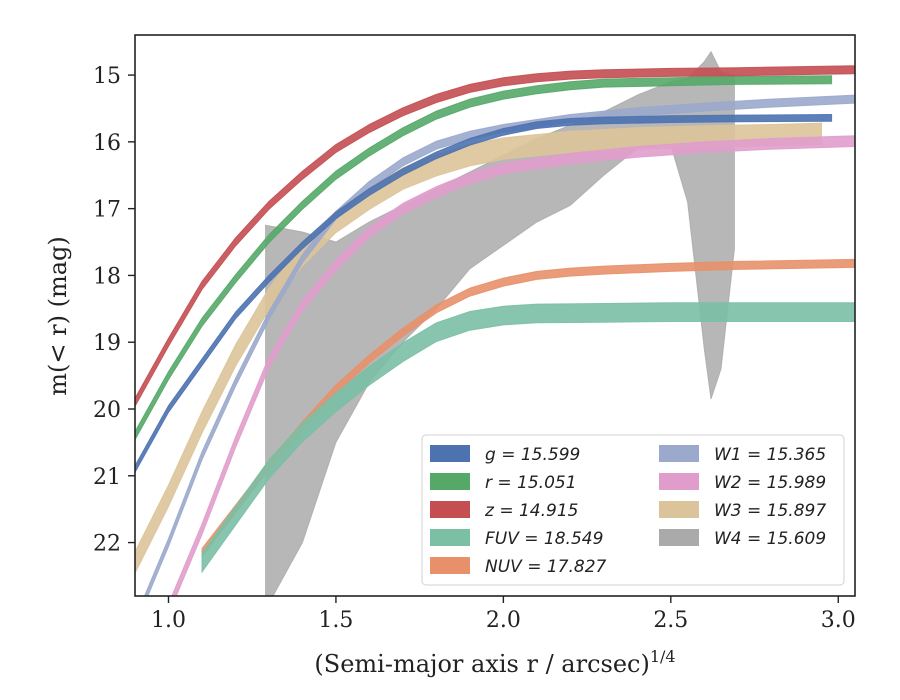 This screenshot has height=700, width=900. What do you see at coordinates (168, 620) in the screenshot?
I see `x-tick-label: 1.0` at bounding box center [168, 620].